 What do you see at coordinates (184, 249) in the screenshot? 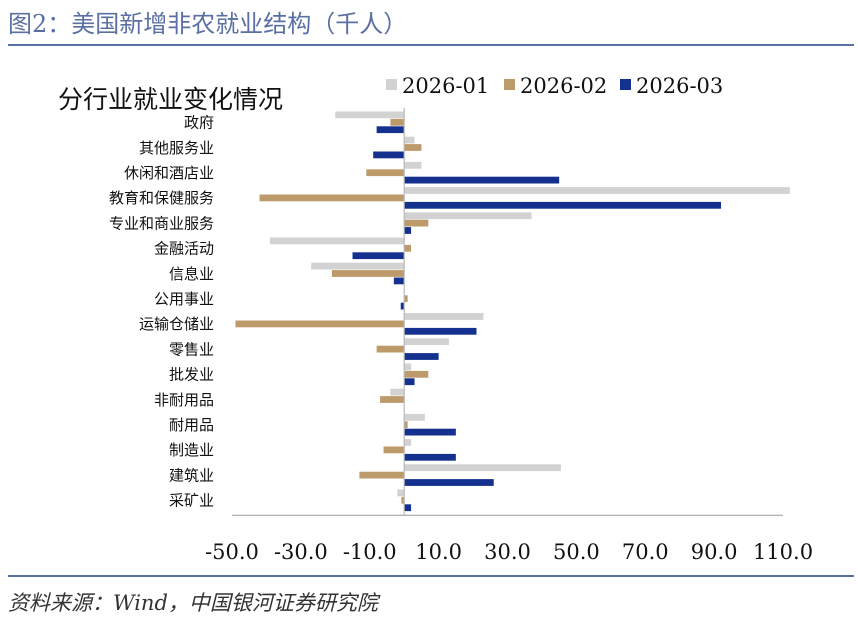
I see `category-label: 金融活动` at bounding box center [184, 249].